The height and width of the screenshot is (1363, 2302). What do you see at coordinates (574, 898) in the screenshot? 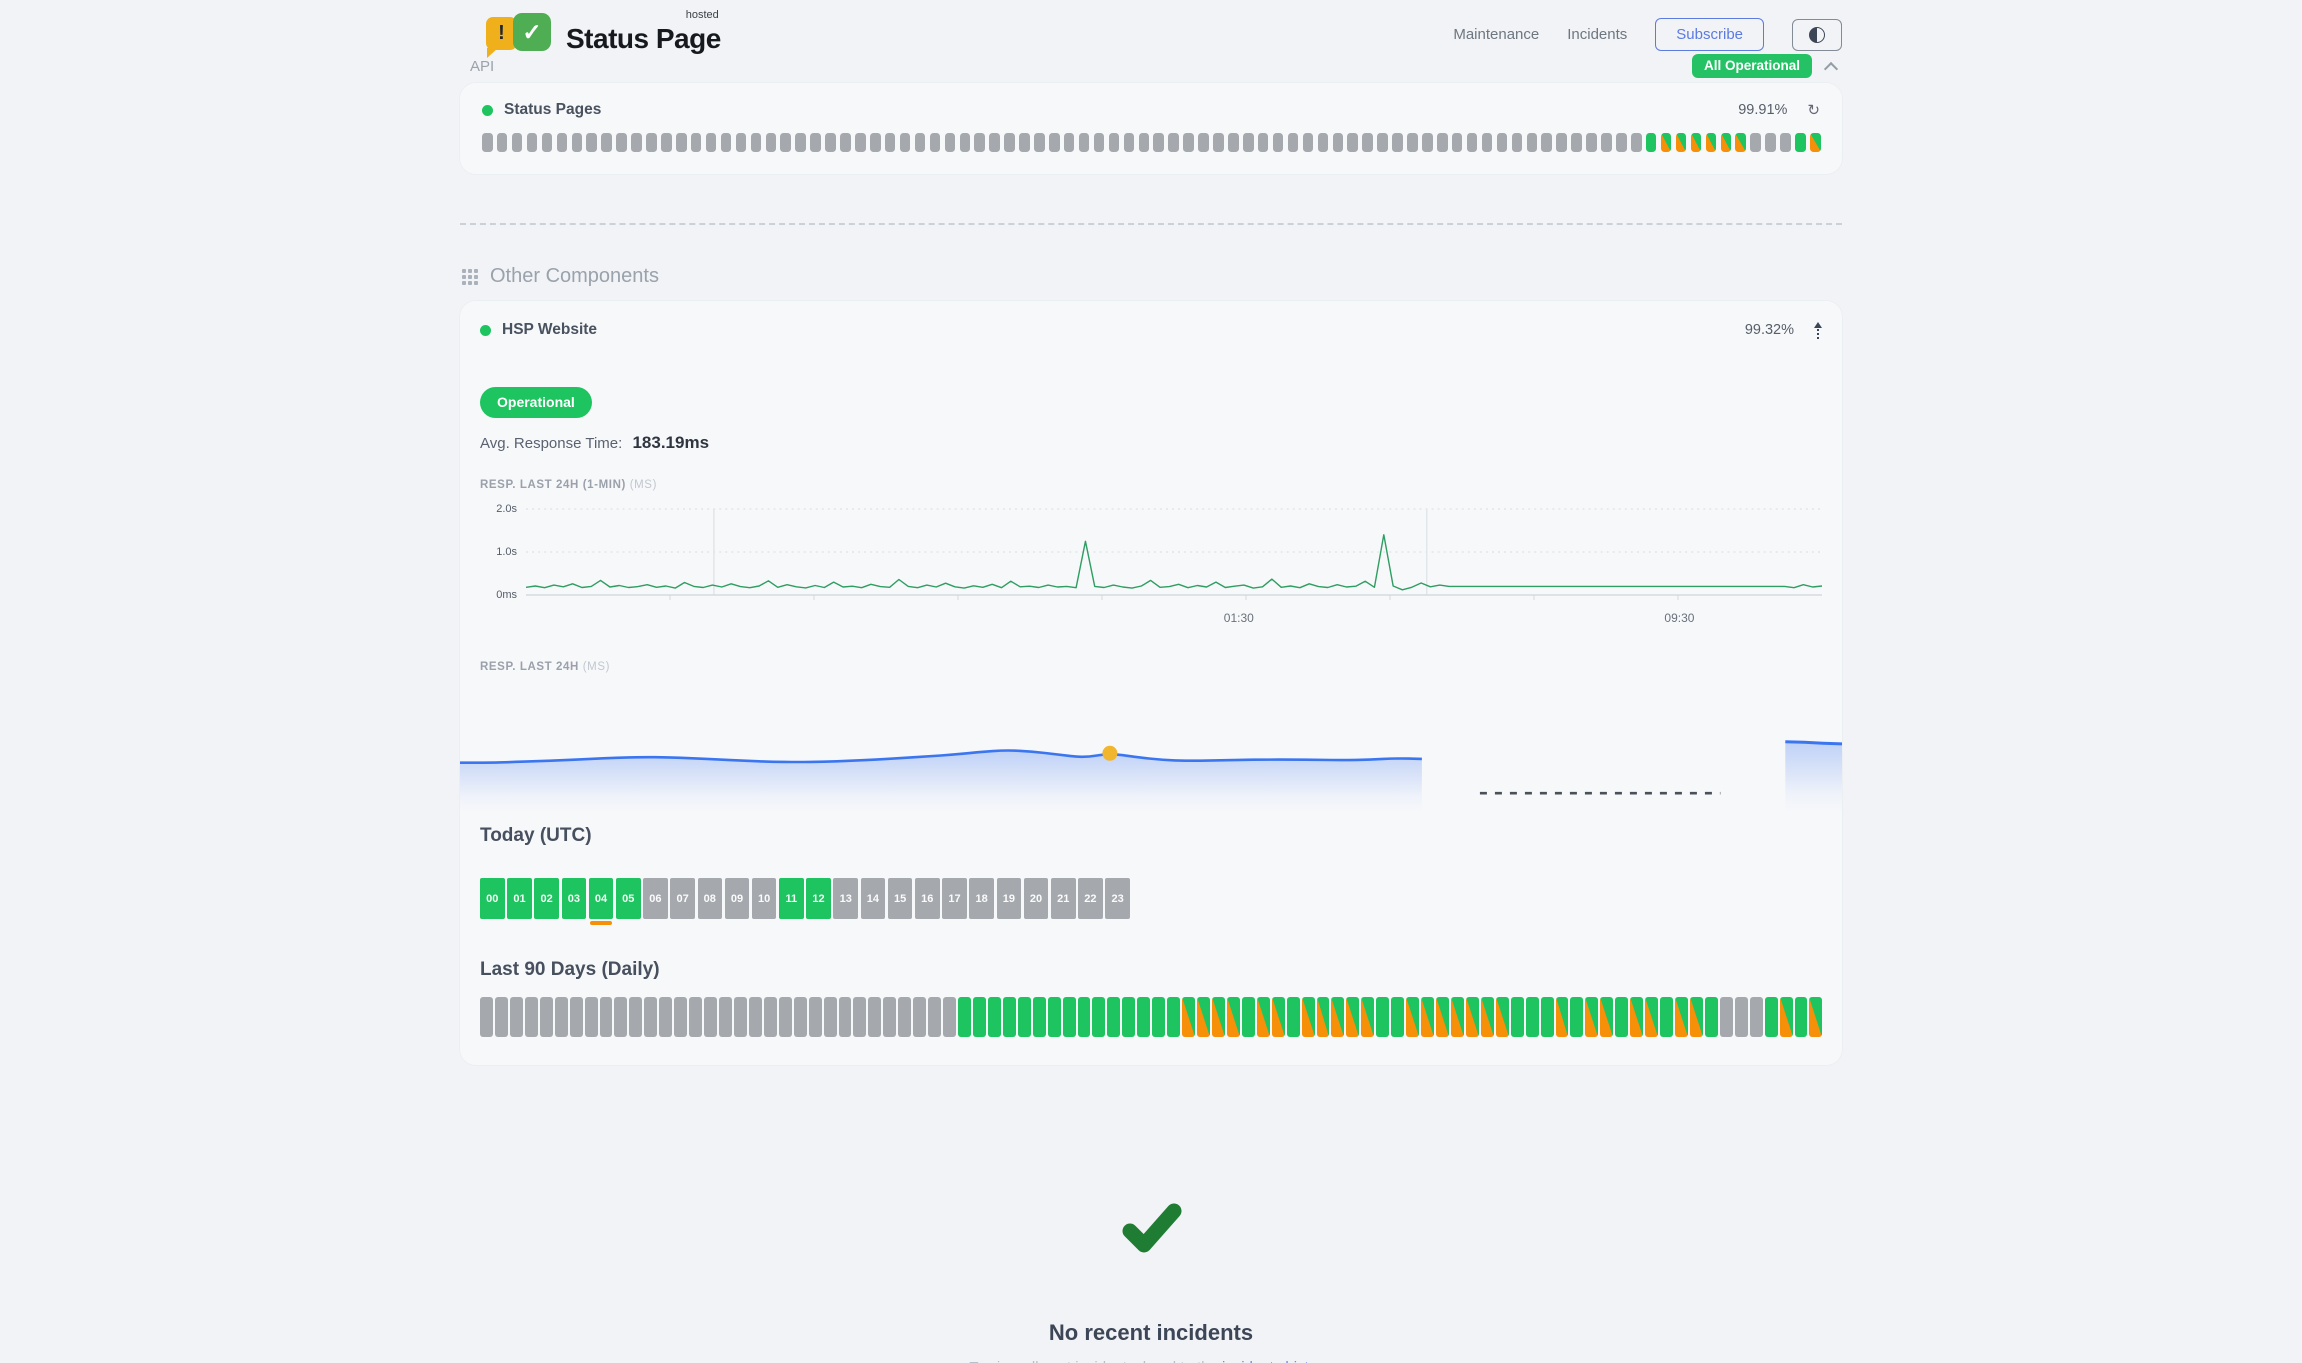
I see `hour-cell-03: 03` at bounding box center [574, 898].